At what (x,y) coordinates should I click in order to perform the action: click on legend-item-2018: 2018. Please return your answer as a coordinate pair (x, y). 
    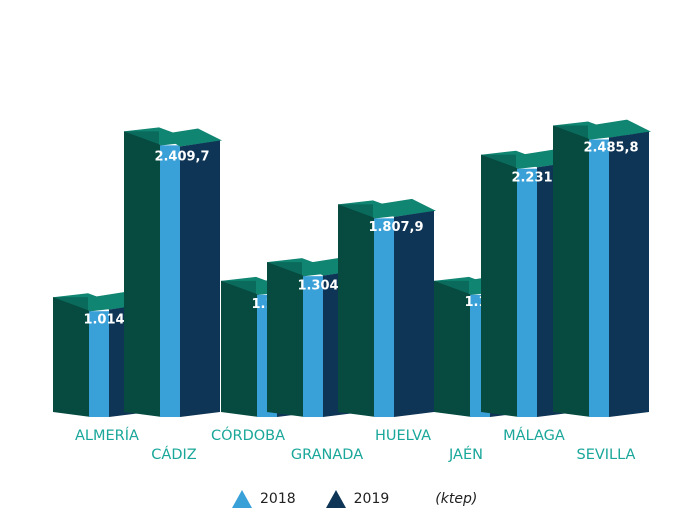
    Looking at the image, I should click on (264, 499).